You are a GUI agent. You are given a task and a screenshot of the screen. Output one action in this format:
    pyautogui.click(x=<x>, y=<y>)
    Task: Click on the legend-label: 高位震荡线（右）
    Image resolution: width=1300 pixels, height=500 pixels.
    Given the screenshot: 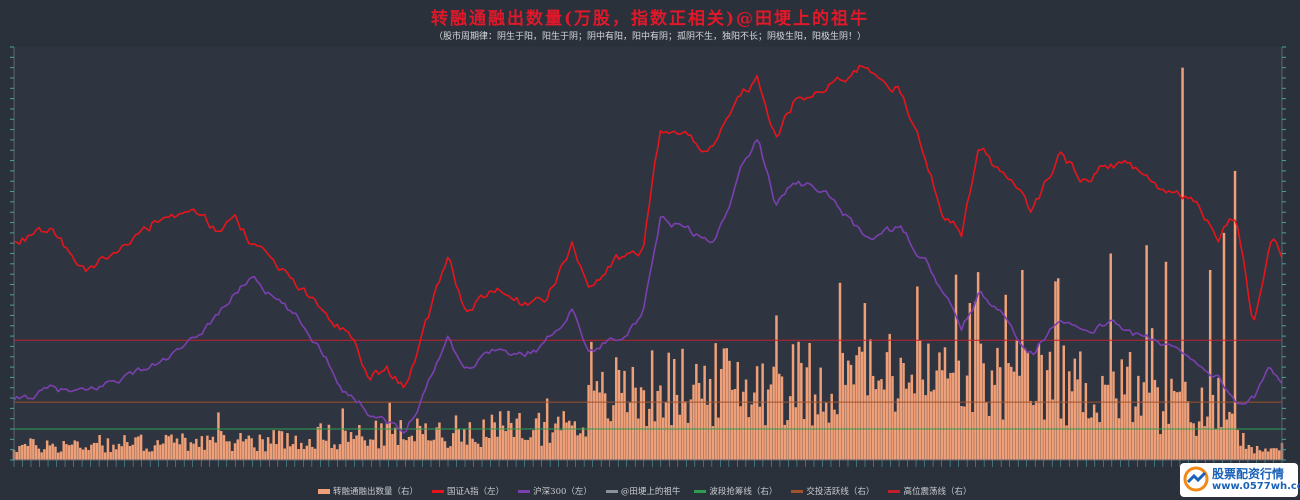 What is the action you would take?
    pyautogui.click(x=937, y=492)
    